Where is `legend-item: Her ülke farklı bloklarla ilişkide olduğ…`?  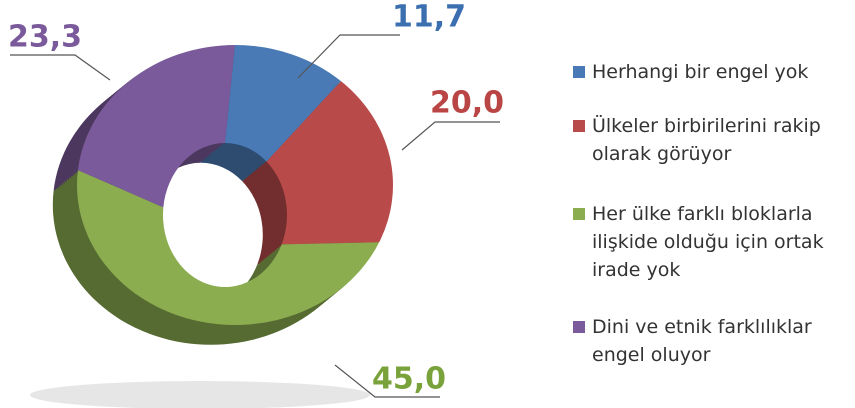
legend-item: Her ülke farklı bloklarla ilişkide olduğ… is located at coordinates (709, 242).